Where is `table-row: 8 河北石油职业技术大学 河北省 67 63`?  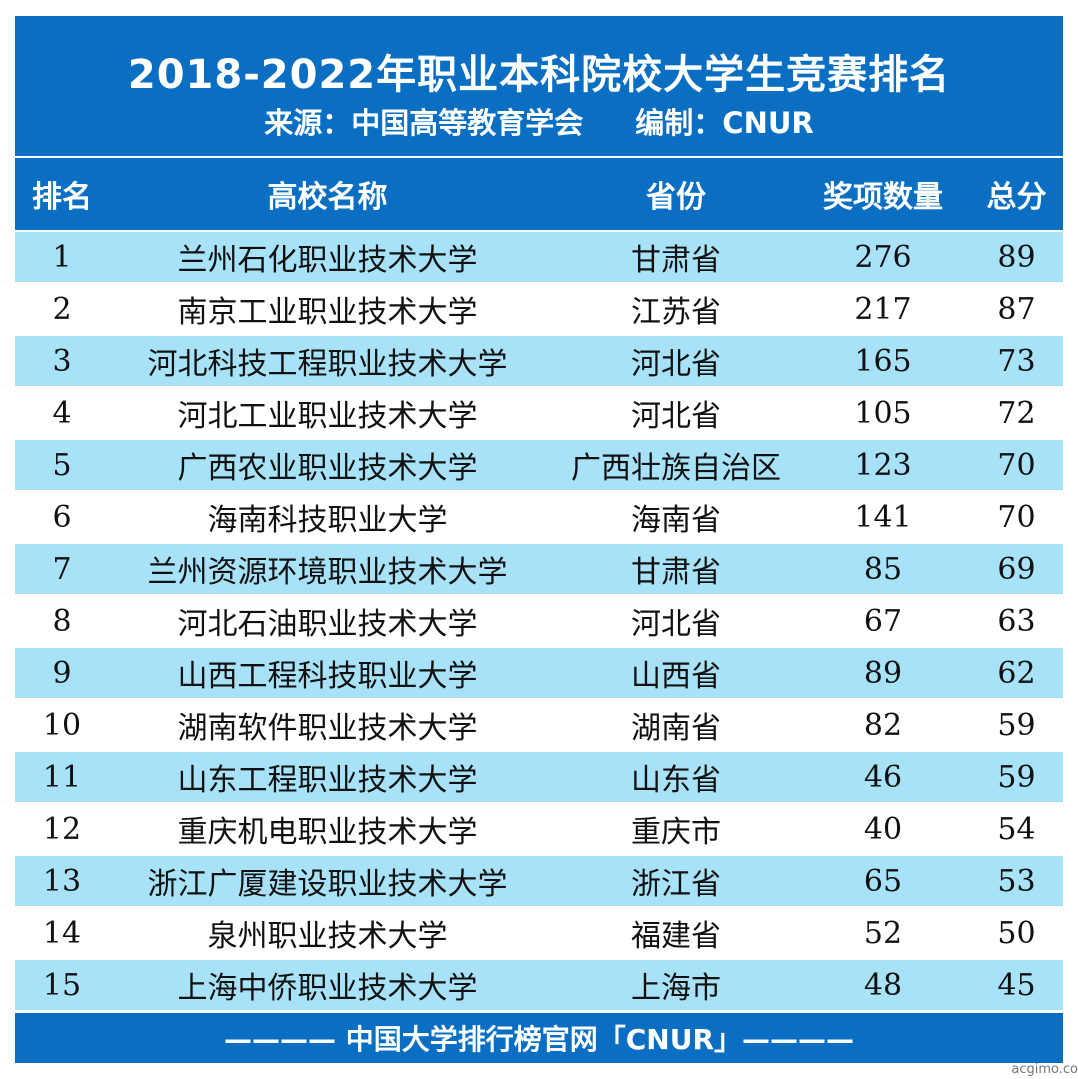 table-row: 8 河北石油职业技术大学 河北省 67 63 is located at coordinates (539, 621).